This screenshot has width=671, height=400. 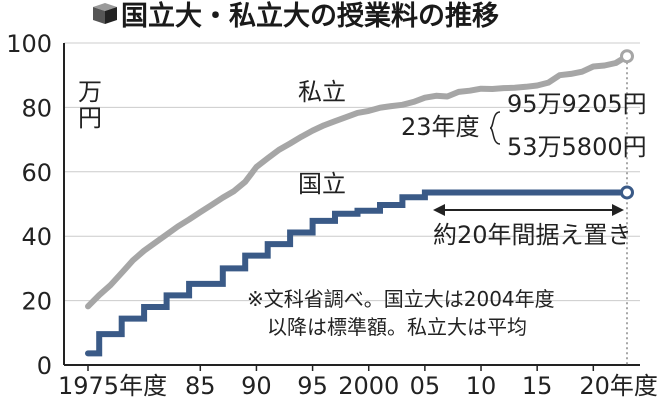 I want to click on x-tick-label: 2000, so click(x=368, y=386).